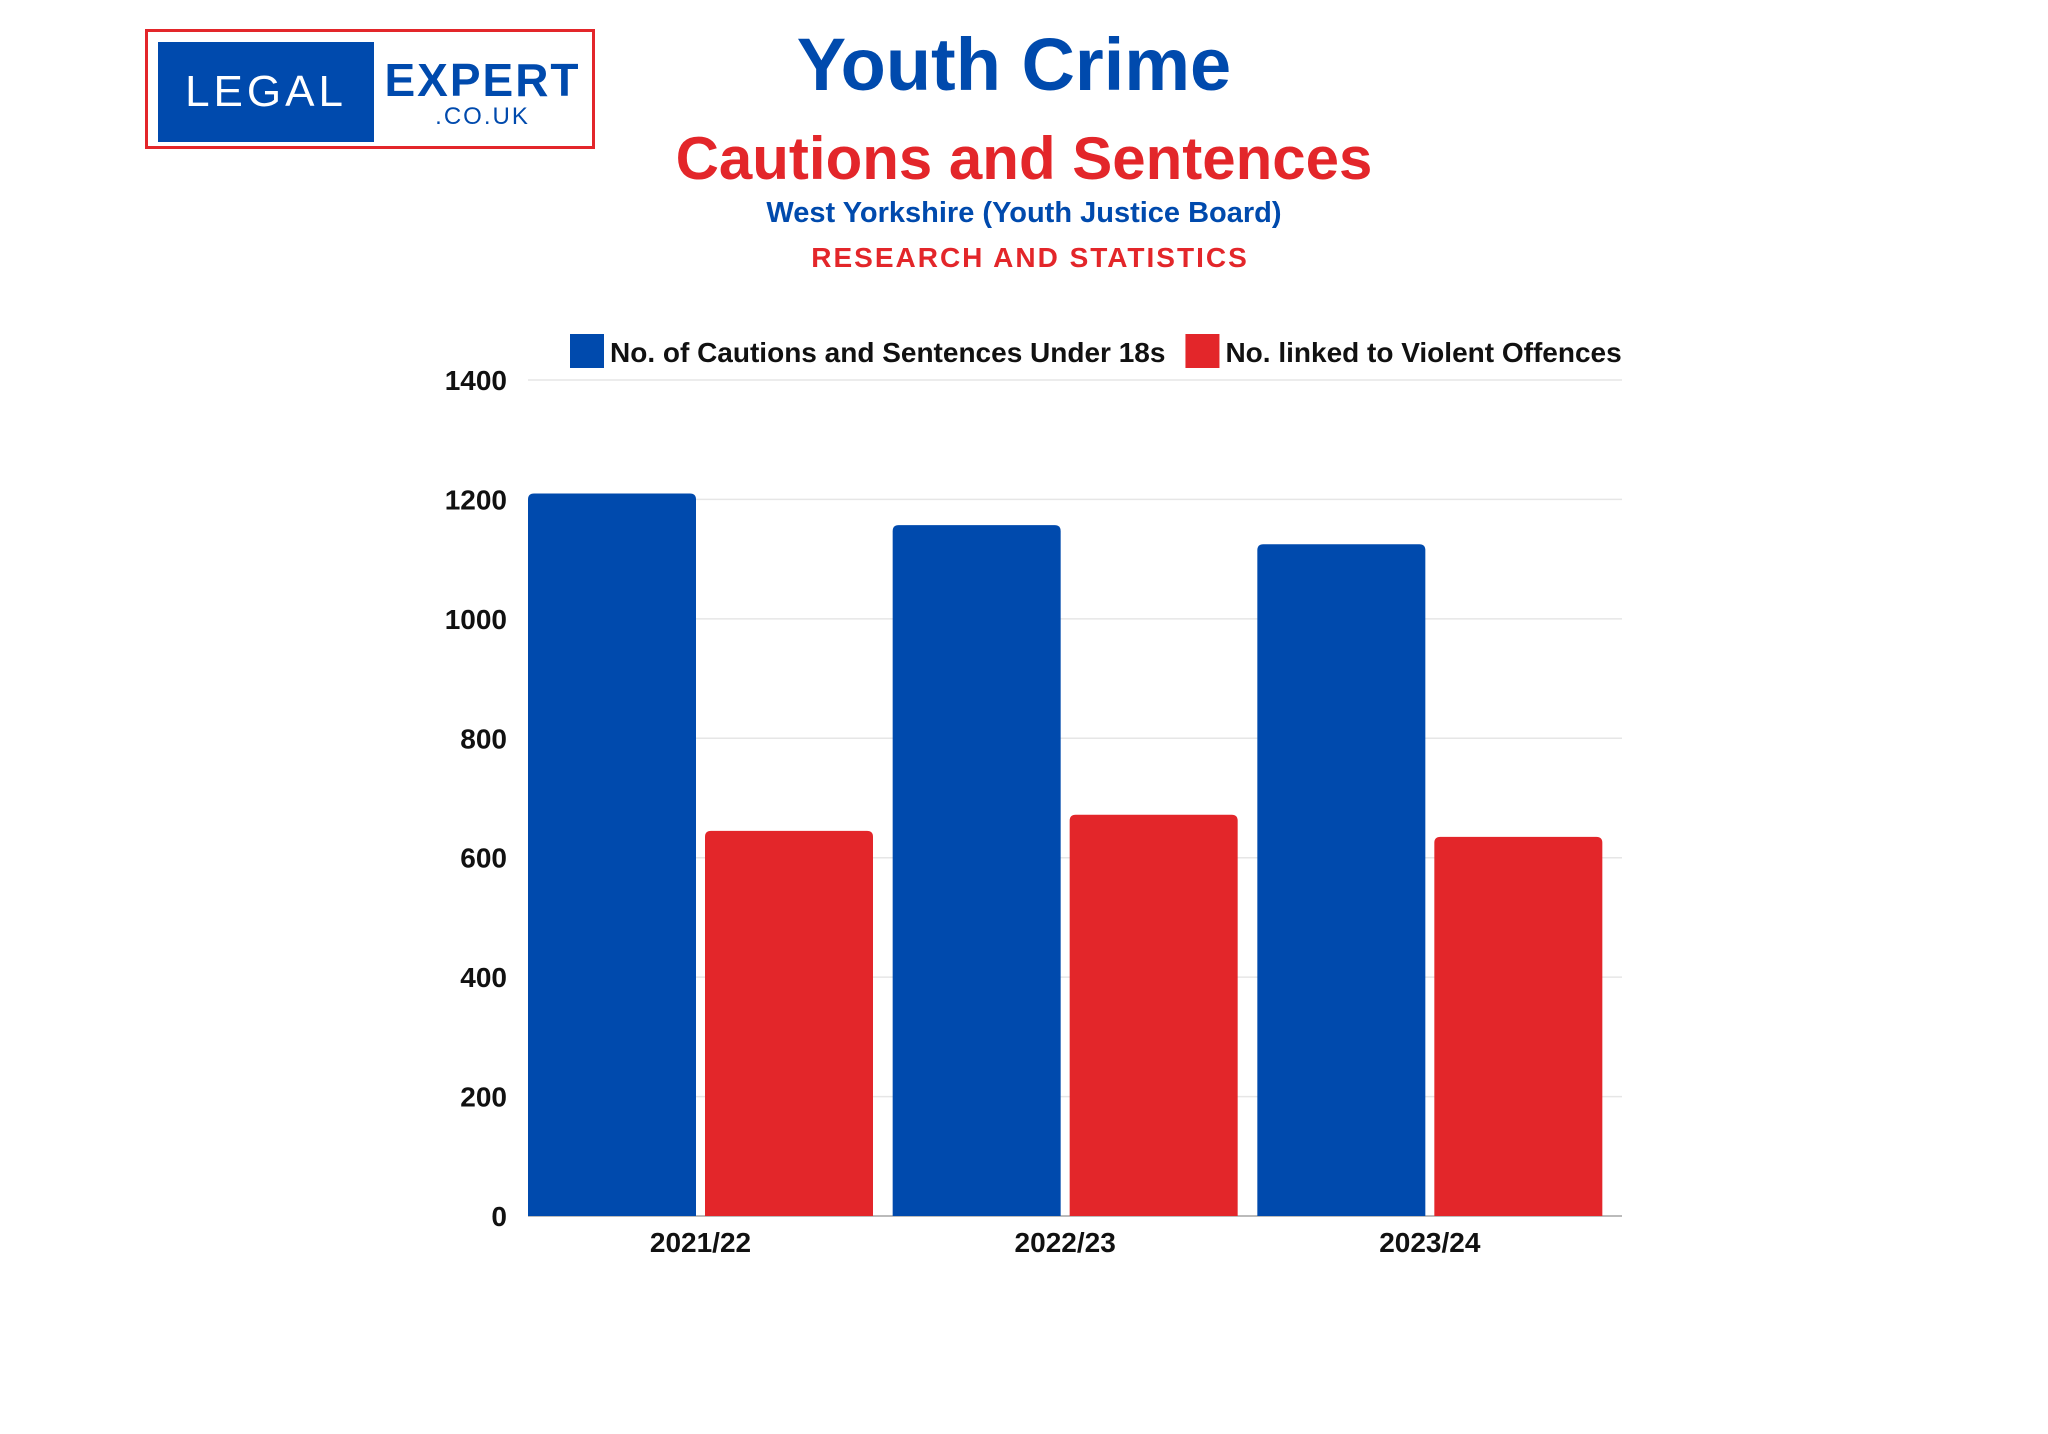 The width and height of the screenshot is (2048, 1434). What do you see at coordinates (1430, 1242) in the screenshot?
I see `x-tick-label: 2023/24` at bounding box center [1430, 1242].